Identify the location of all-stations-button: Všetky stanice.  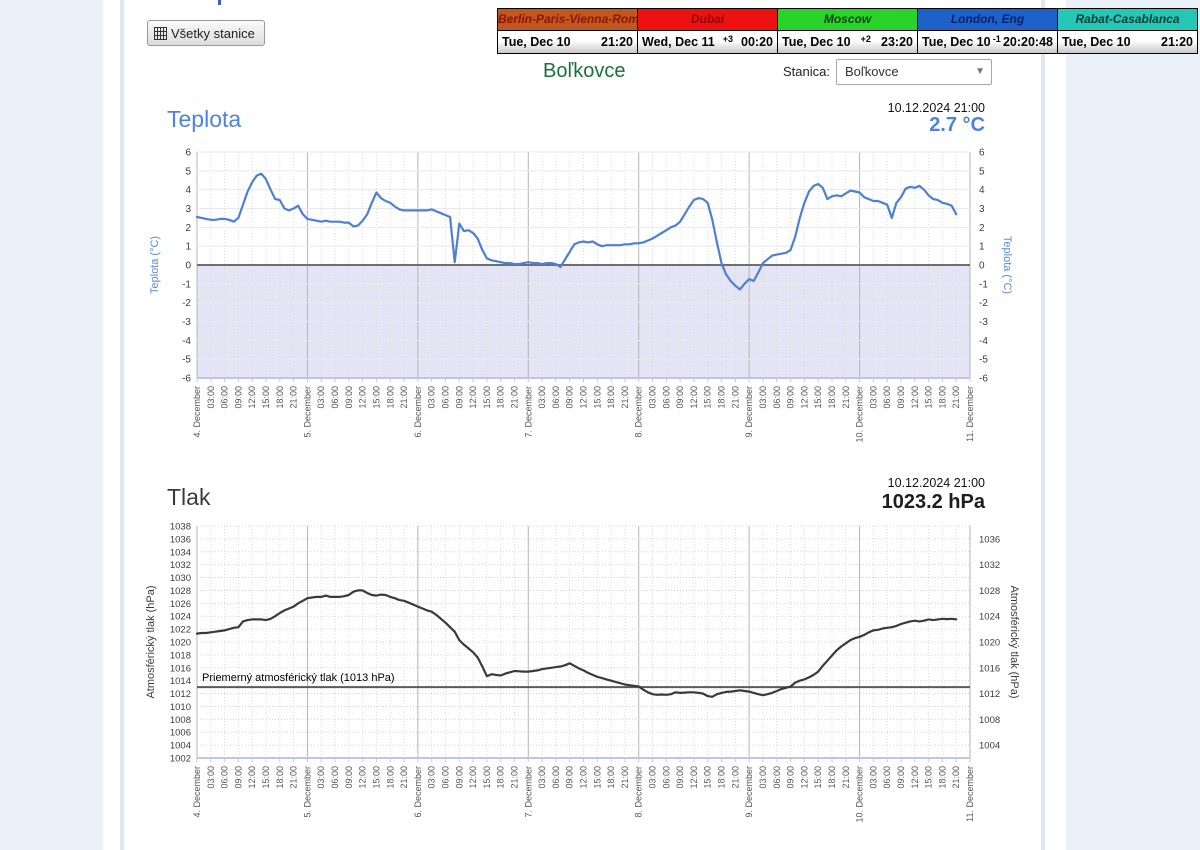
(206, 33).